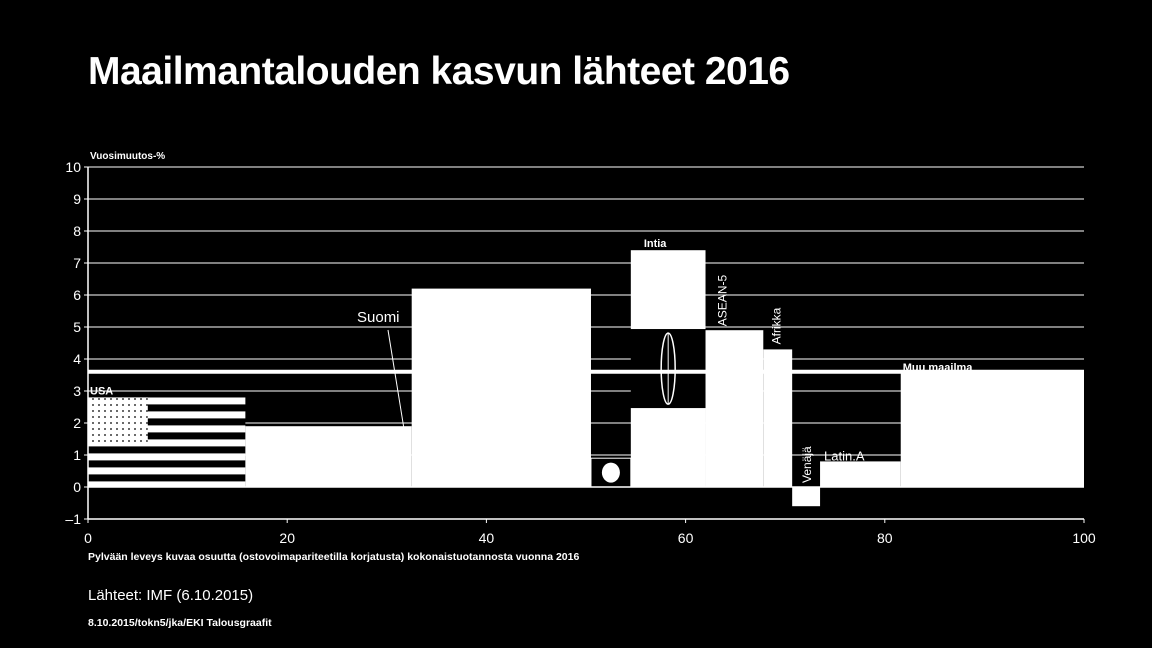 The image size is (1152, 648). I want to click on x-tick-label: 80, so click(885, 538).